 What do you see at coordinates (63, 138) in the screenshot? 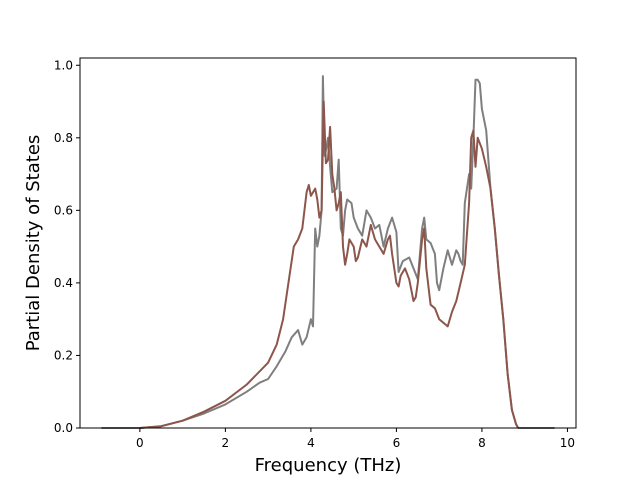
I see `y-tick-label: 0.8` at bounding box center [63, 138].